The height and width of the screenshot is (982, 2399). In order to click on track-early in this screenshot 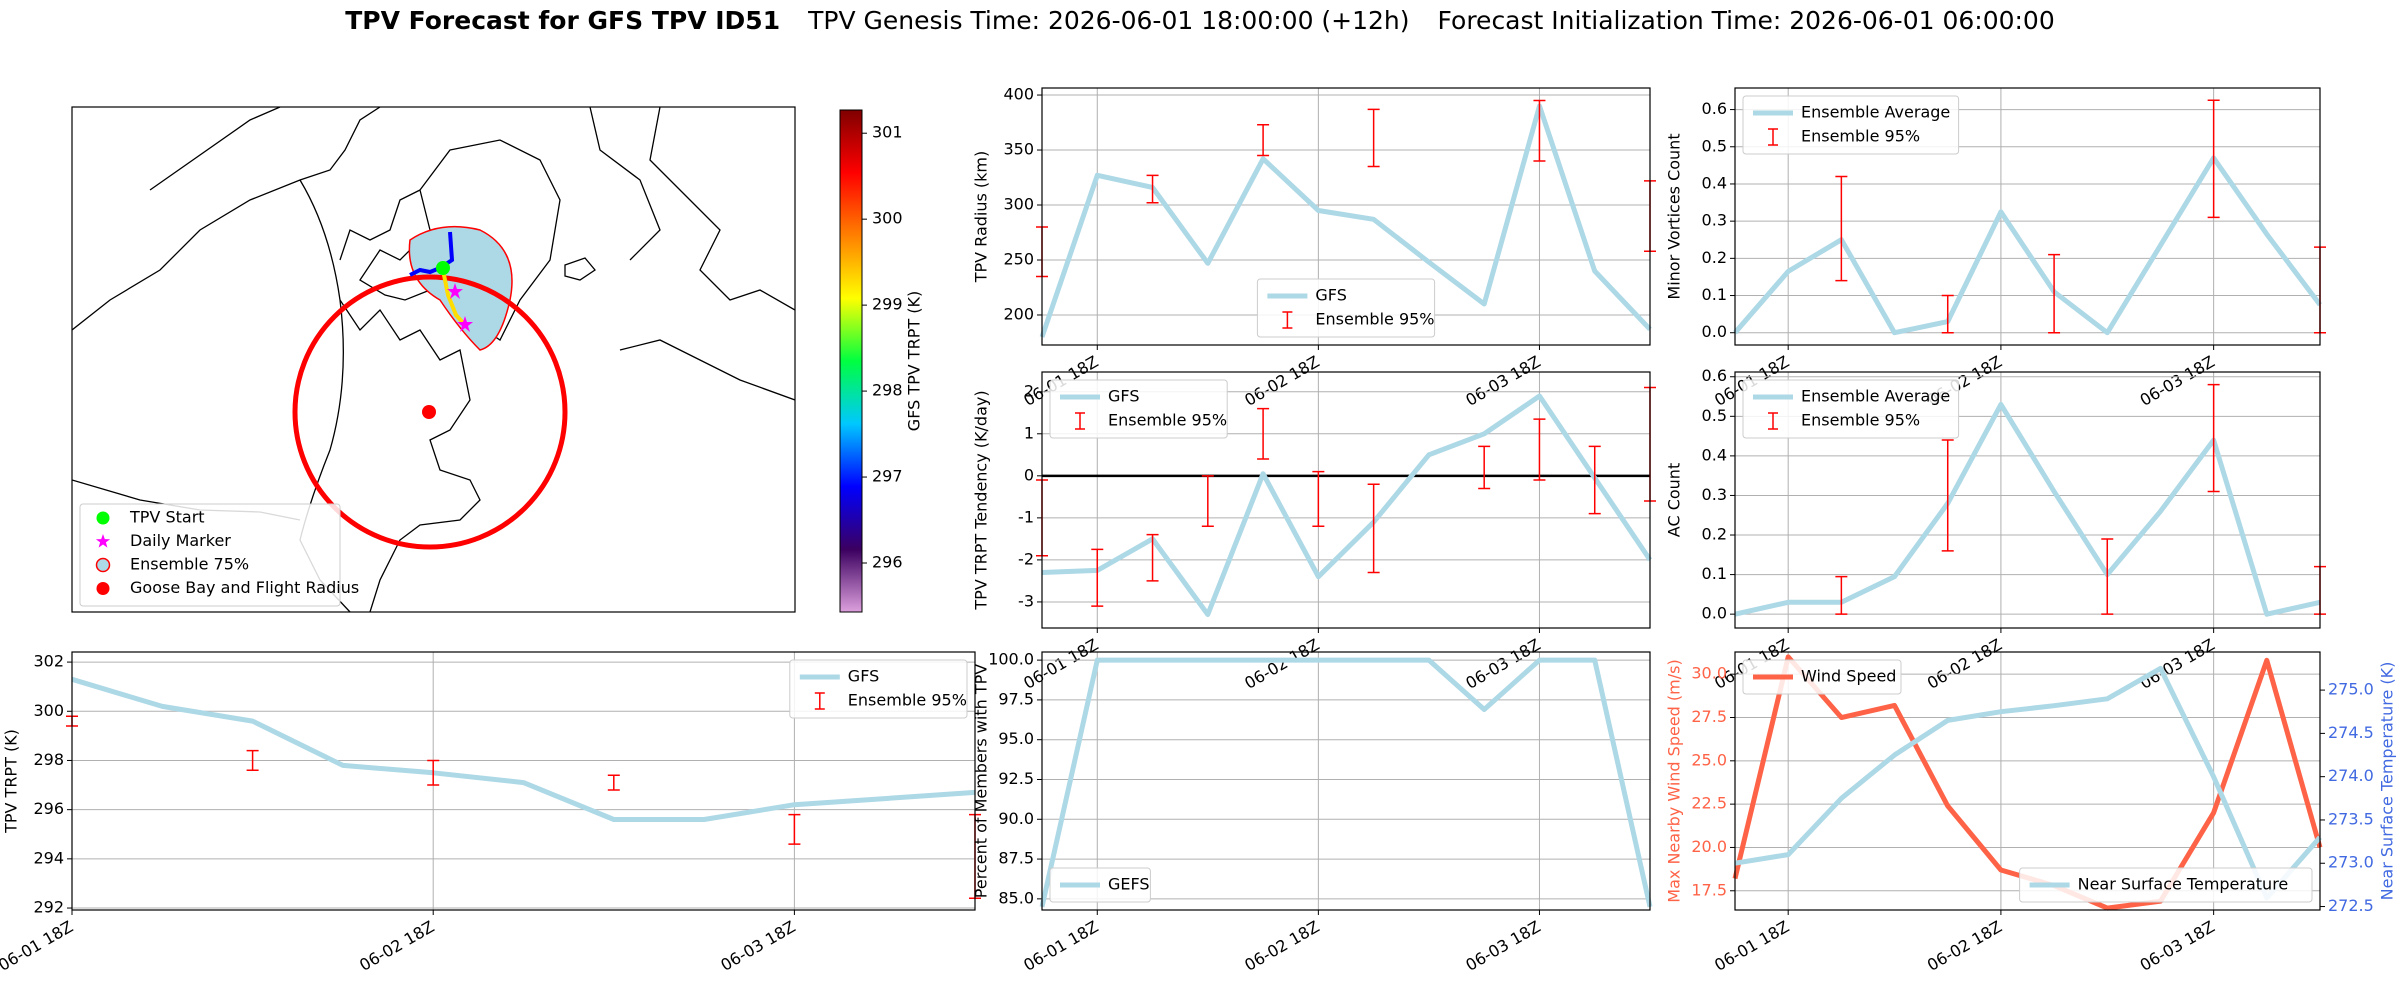, I will do `click(432, 254)`.